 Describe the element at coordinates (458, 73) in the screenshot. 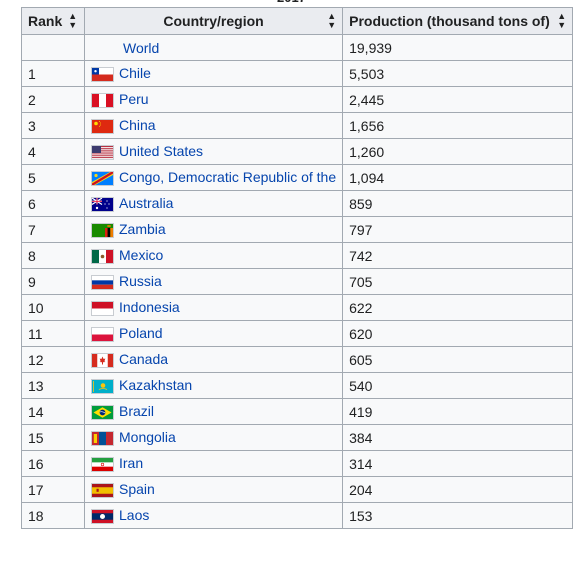

I see `production-cell: 5,503` at that location.